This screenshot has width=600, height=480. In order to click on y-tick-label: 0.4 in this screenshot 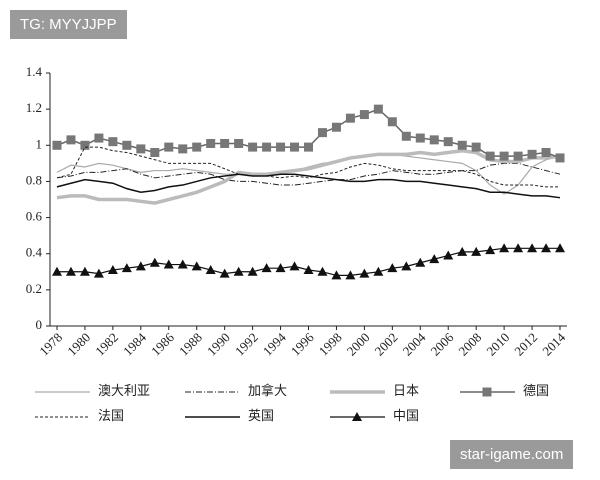, I will do `click(34, 252)`.